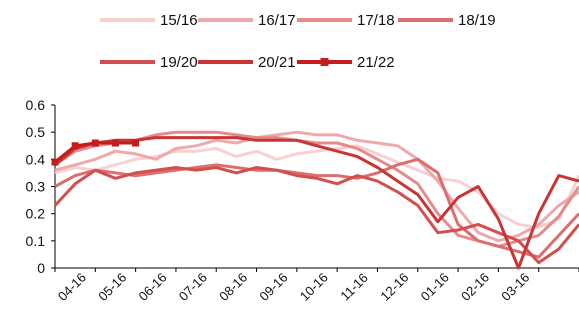 The image size is (579, 326). Describe the element at coordinates (36, 214) in the screenshot. I see `y-tick-label: 0.2` at that location.